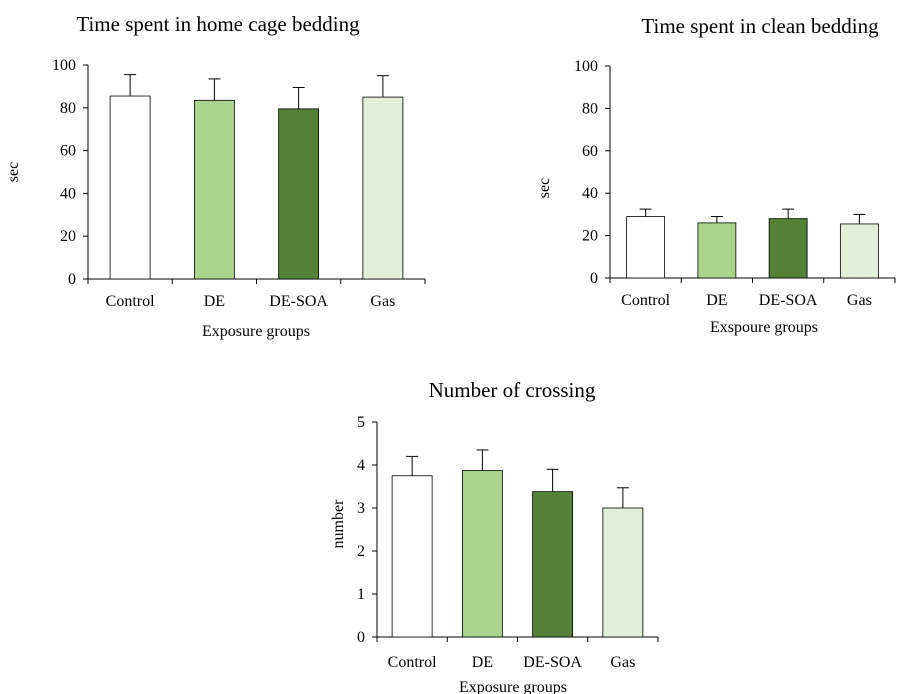 This screenshot has height=694, width=904. What do you see at coordinates (760, 26) in the screenshot?
I see `chart-title: Time spent in clean bedding` at bounding box center [760, 26].